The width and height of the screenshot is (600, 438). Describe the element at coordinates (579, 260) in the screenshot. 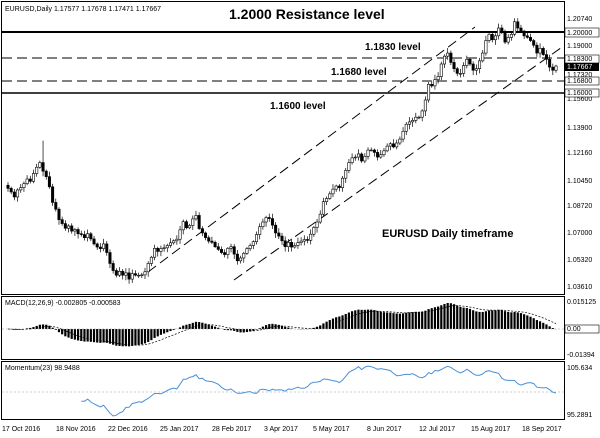

I see `price-axis-label: 1.05320` at that location.